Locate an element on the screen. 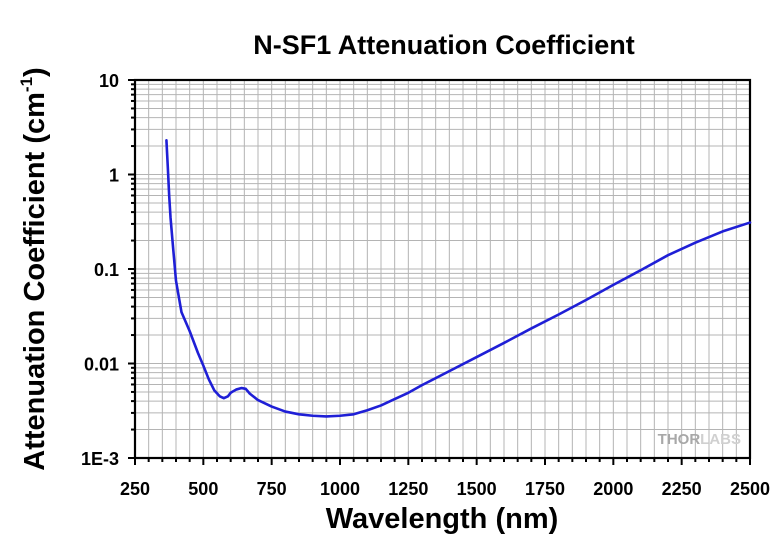 This screenshot has width=780, height=539. y-tick-label: 0.01 is located at coordinates (101, 365).